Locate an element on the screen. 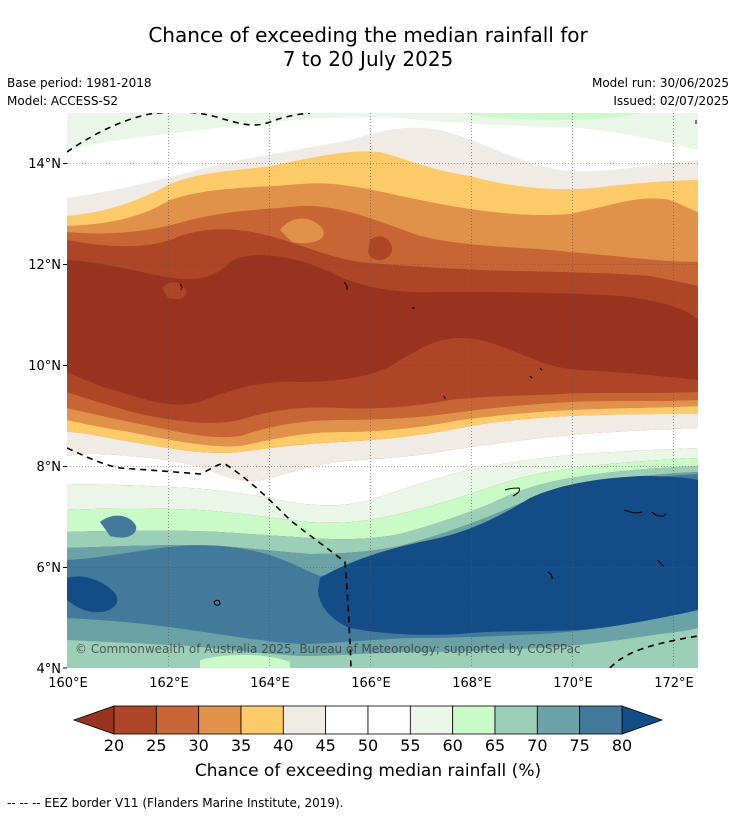 The width and height of the screenshot is (736, 816). lat-label-4: 4°N is located at coordinates (49, 669).